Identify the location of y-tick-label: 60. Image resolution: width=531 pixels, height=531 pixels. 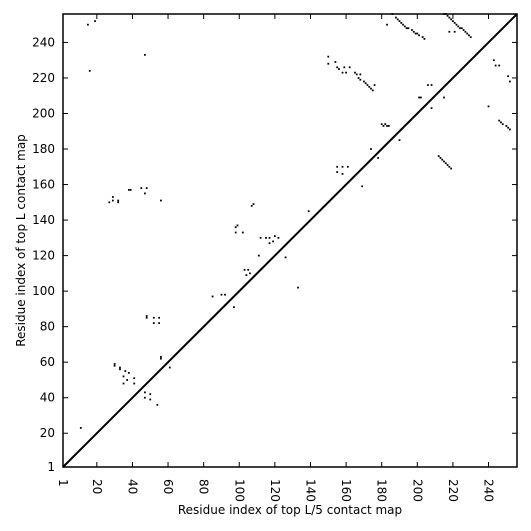
(47, 362).